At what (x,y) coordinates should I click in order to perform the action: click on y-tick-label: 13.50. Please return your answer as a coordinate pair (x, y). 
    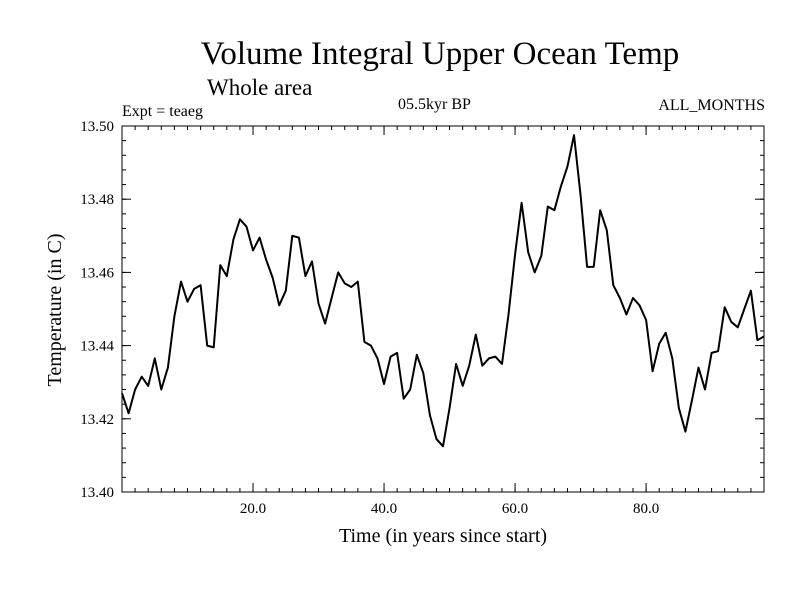
    Looking at the image, I should click on (97, 127).